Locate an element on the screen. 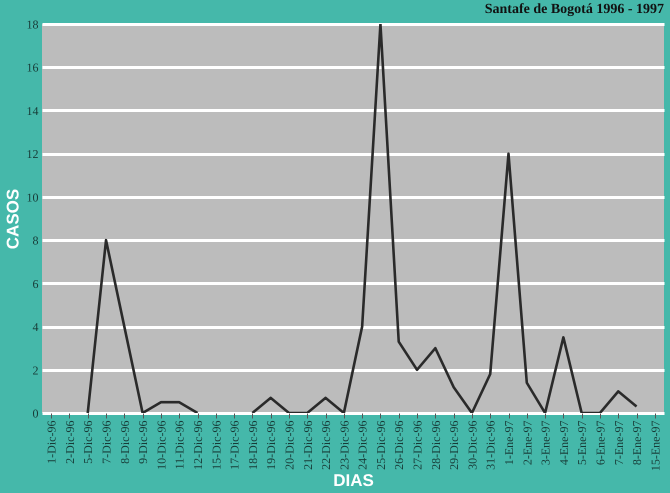 The image size is (670, 493). x-tick-label: 30-Dic-96 is located at coordinates (472, 445).